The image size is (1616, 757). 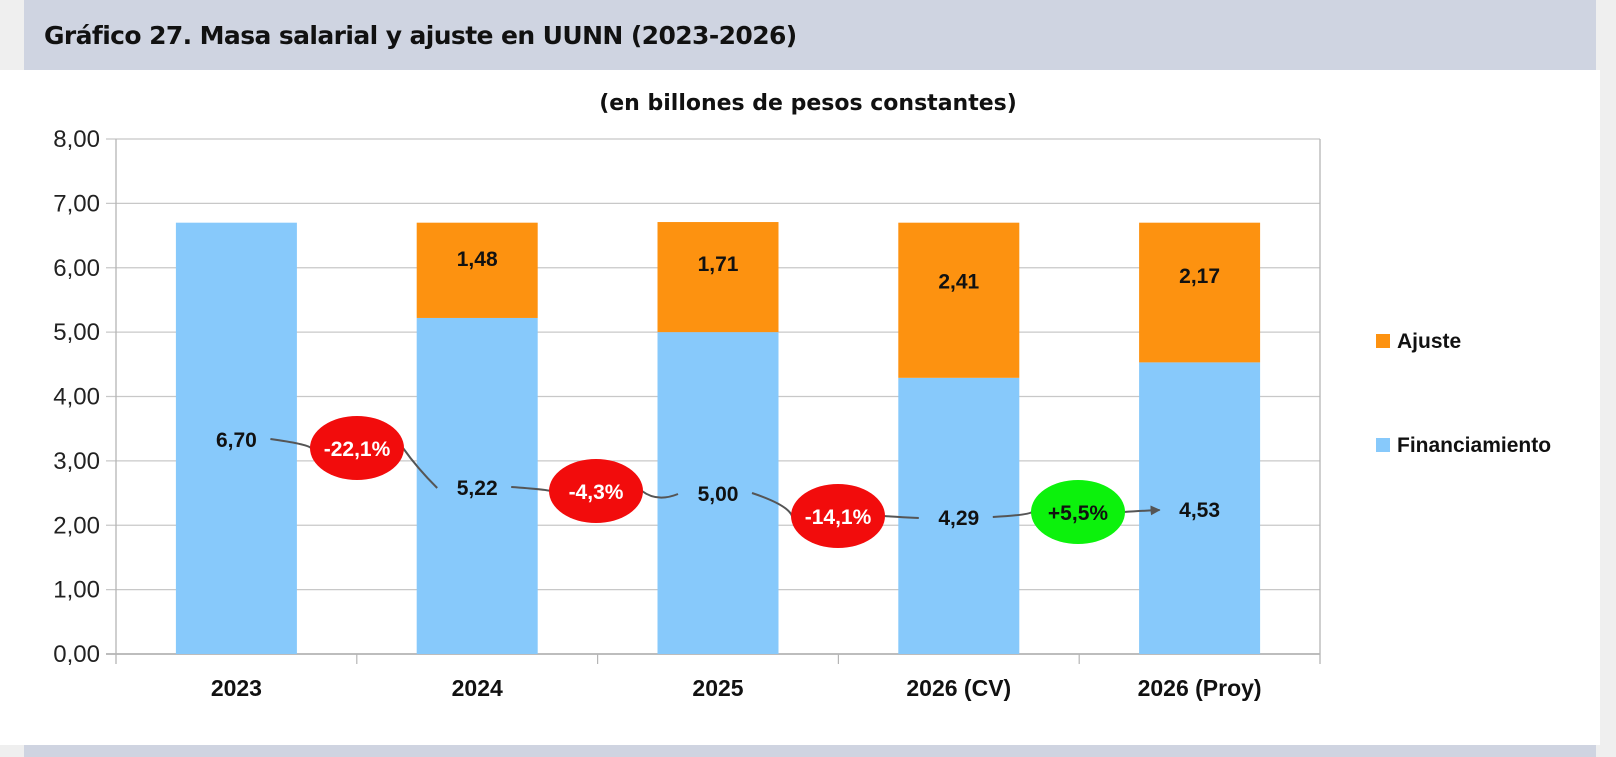 I want to click on legend: Ajuste Financiamiento, so click(x=1463, y=393).